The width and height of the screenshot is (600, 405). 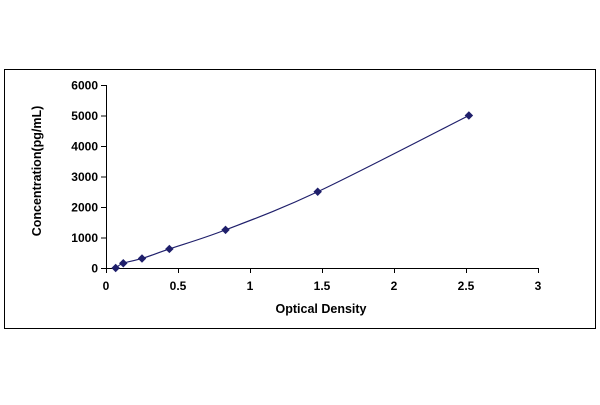 I want to click on y-tick-label: 5000, so click(x=84, y=116).